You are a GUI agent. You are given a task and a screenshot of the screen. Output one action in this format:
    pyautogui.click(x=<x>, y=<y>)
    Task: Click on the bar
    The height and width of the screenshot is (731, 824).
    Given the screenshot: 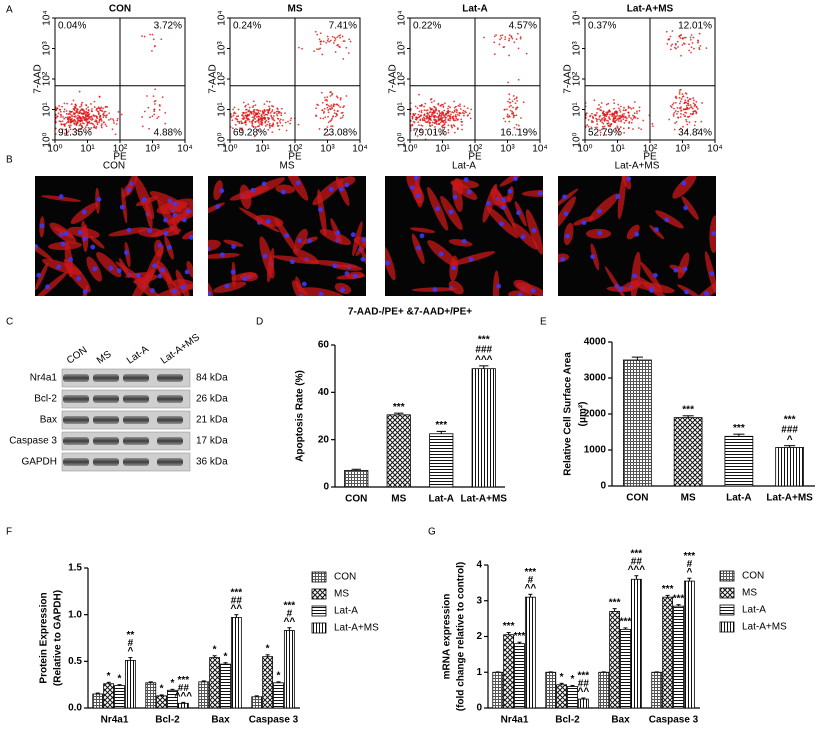 What is the action you would take?
    pyautogui.click(x=278, y=695)
    